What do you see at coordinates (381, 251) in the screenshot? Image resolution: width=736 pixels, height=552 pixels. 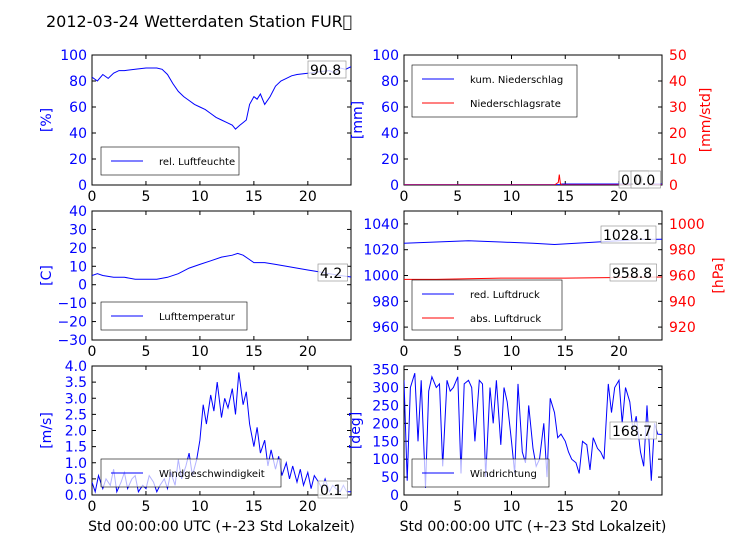 I see `y-tick-label: 1020` at bounding box center [381, 251].